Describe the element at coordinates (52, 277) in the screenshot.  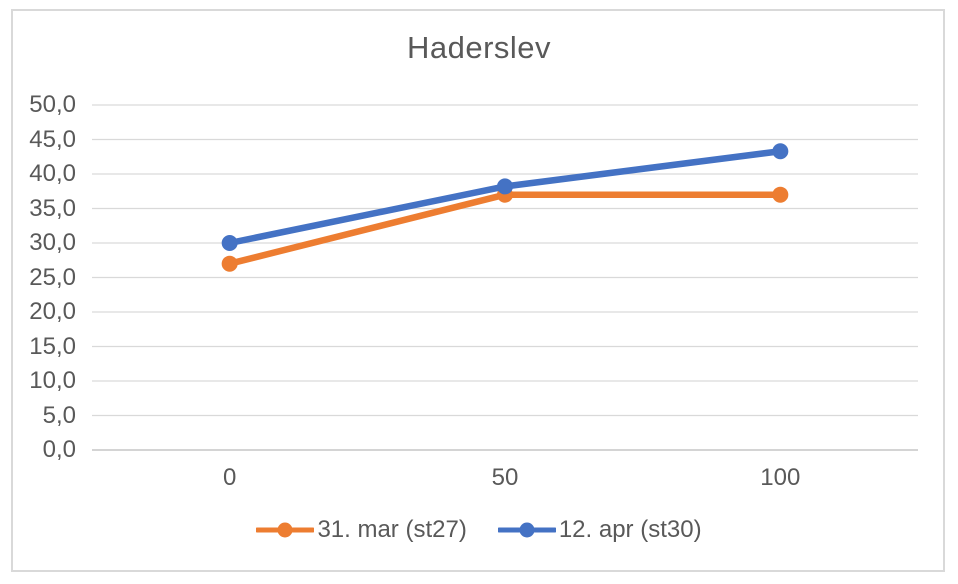
I see `y-axis-tick-label: 25,0` at that location.